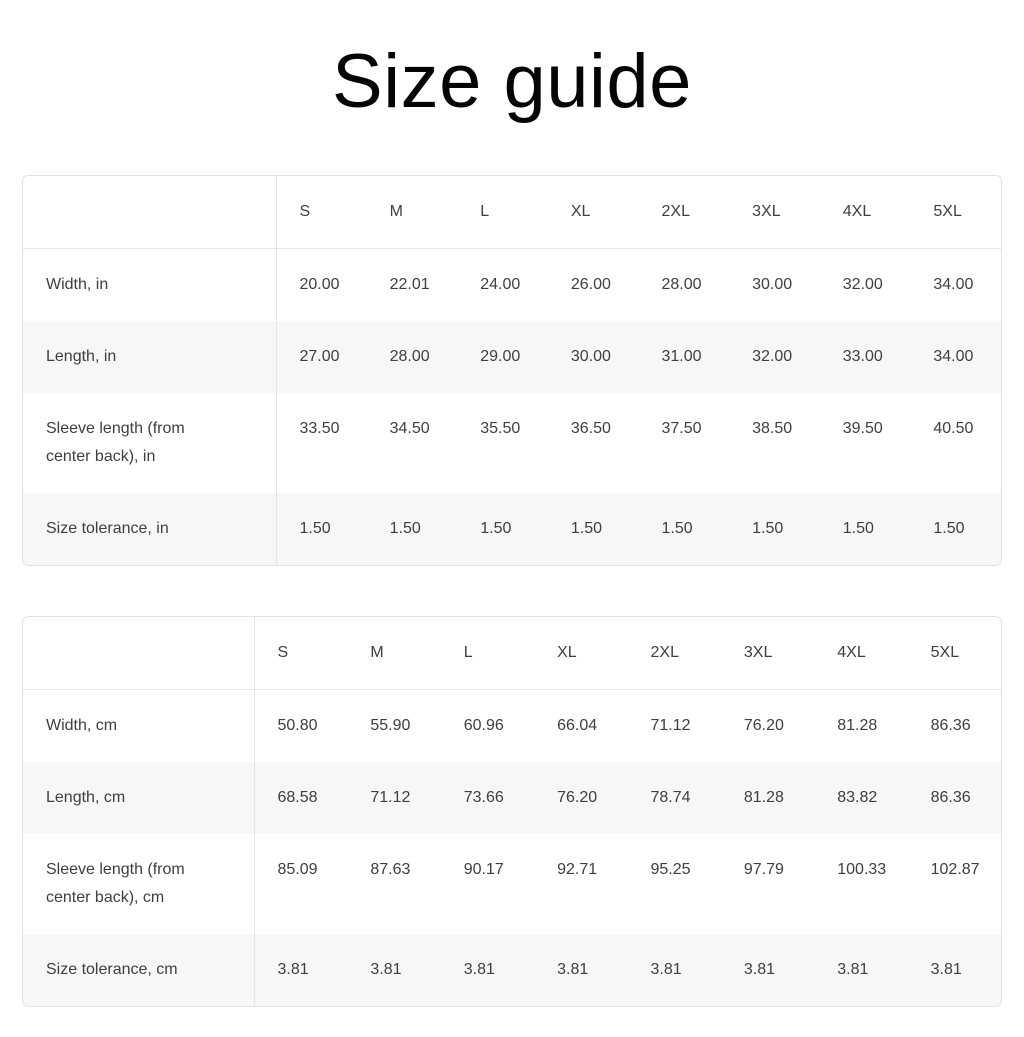 This screenshot has width=1024, height=1037. What do you see at coordinates (681, 428) in the screenshot?
I see `size-value-cell: 37.50` at bounding box center [681, 428].